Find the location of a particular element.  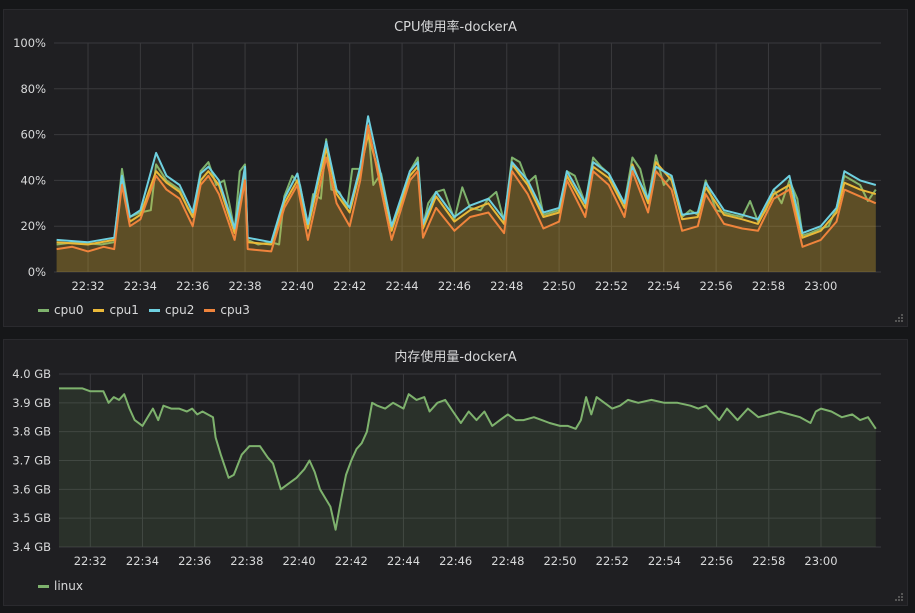

legend-item-cpu2: cpu2 is located at coordinates (171, 310).